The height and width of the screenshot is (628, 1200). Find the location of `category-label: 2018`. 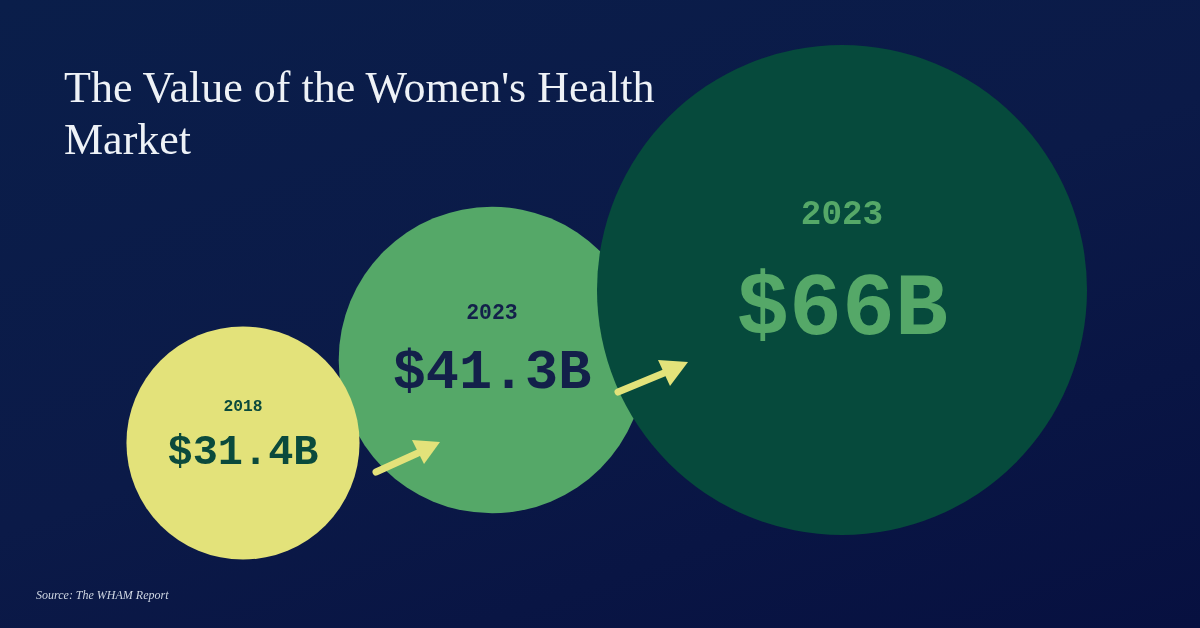

category-label: 2018 is located at coordinates (243, 407).